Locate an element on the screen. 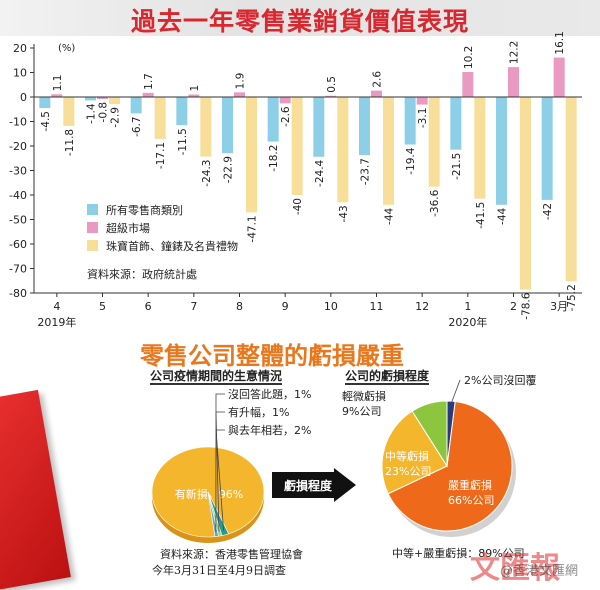  x-tick-label: 4 is located at coordinates (56, 306).